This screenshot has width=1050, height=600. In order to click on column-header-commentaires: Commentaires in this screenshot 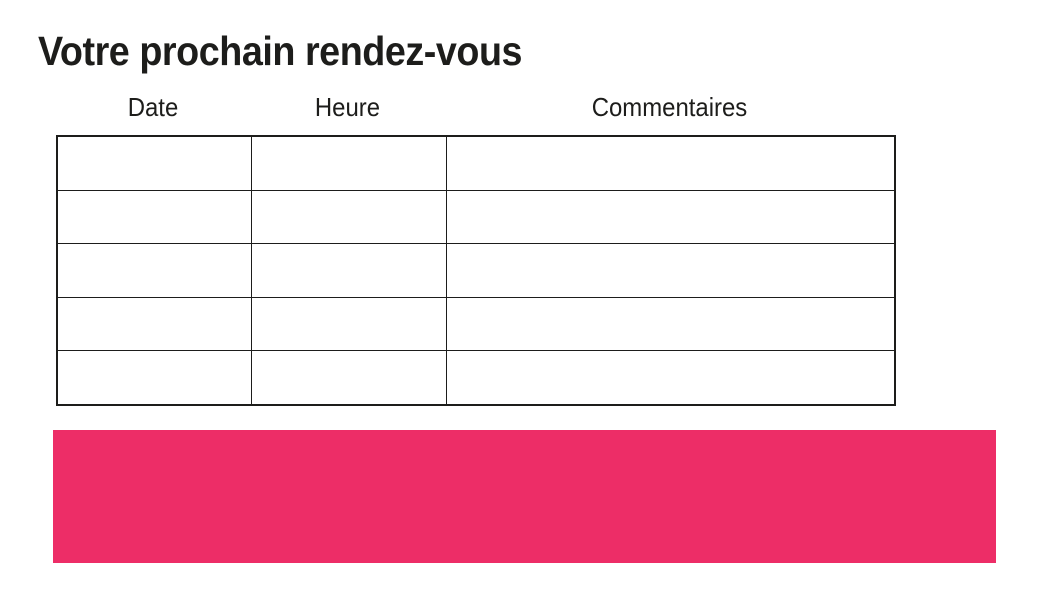, I will do `click(669, 107)`.